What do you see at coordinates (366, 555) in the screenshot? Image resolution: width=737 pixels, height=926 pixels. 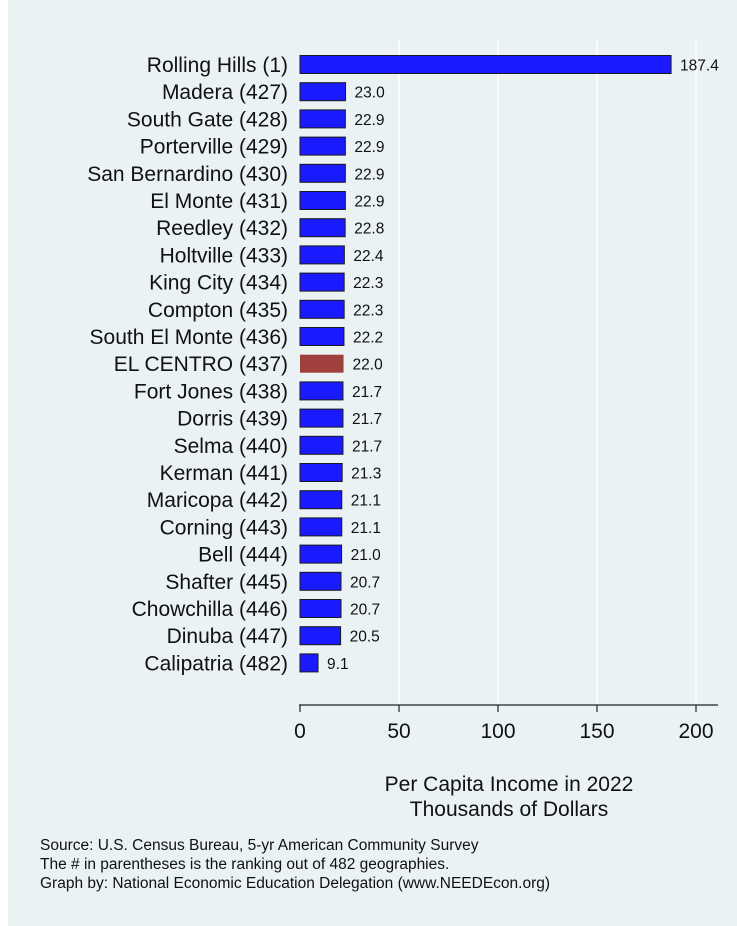 I see `value-label: 21.0` at bounding box center [366, 555].